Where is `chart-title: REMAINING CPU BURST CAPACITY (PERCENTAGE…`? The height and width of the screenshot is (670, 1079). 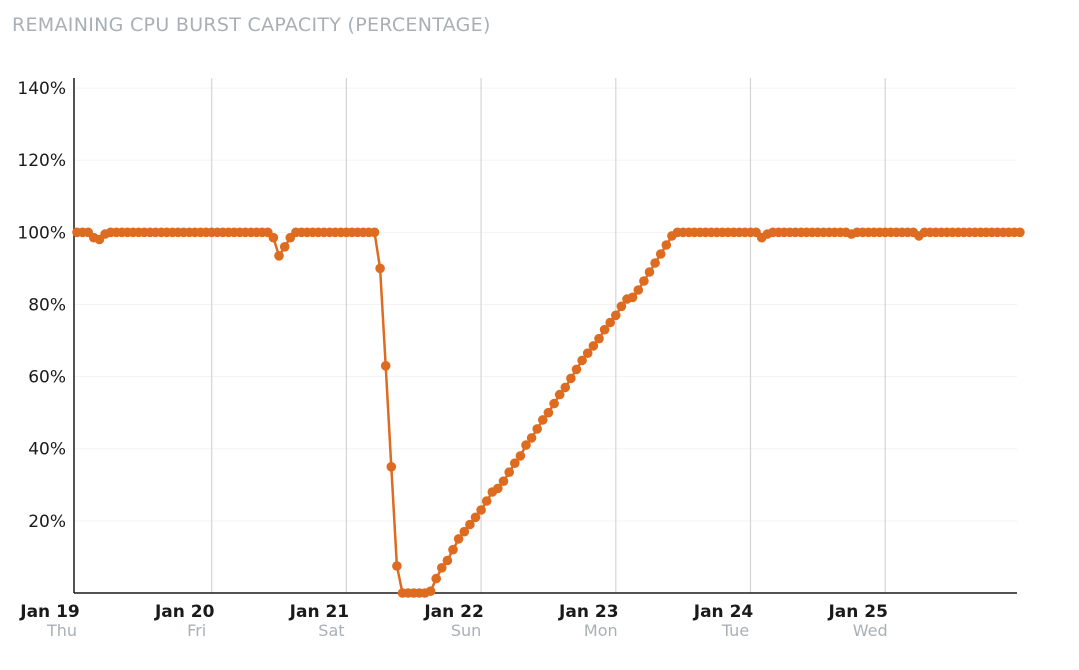 chart-title: REMAINING CPU BURST CAPACITY (PERCENTAGE… is located at coordinates (251, 25).